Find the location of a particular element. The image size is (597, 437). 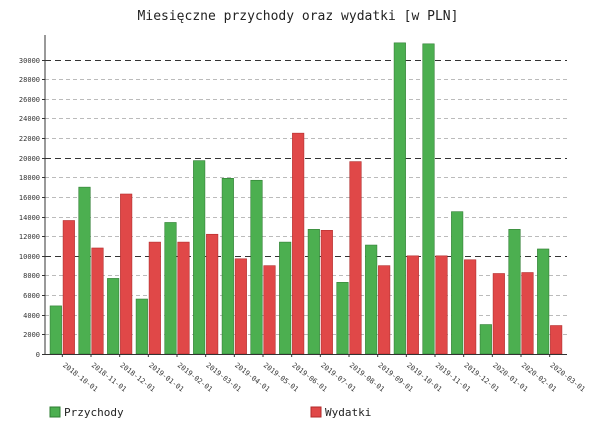

y-tick-label: 28000 is located at coordinates (29, 80).